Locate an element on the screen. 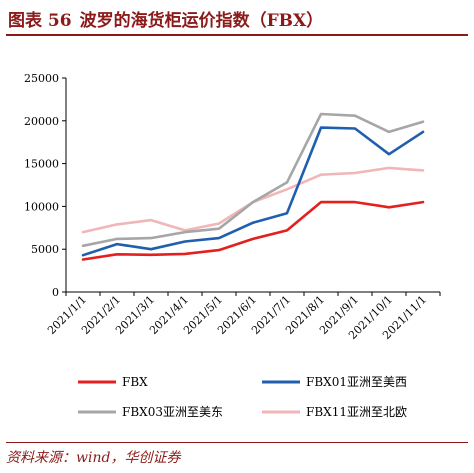 The height and width of the screenshot is (473, 474). y-tick-label: 25000 is located at coordinates (41, 78).